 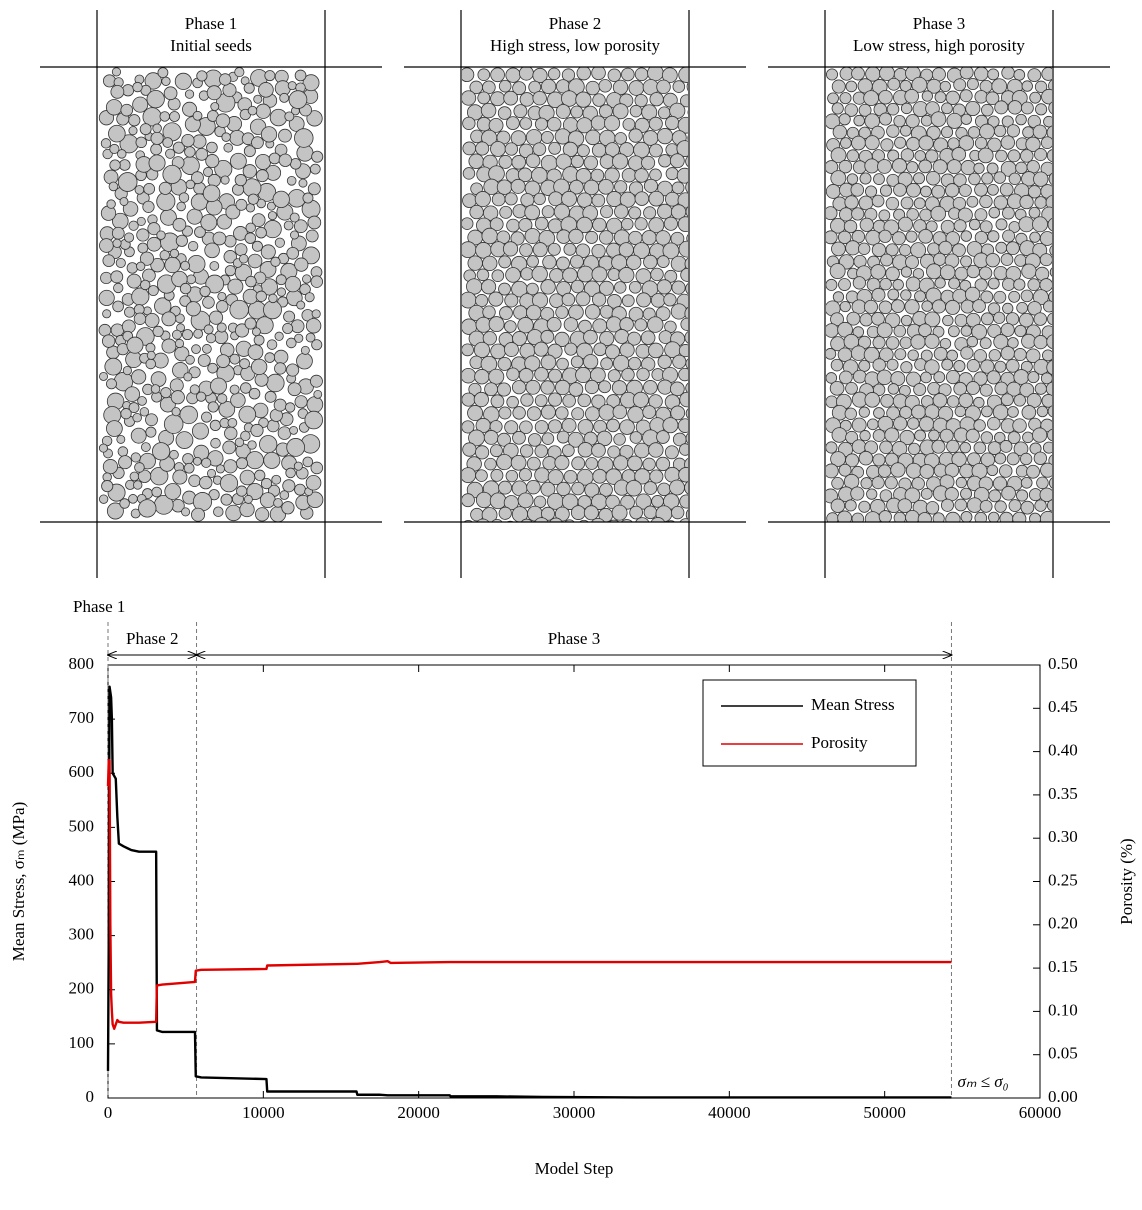 What do you see at coordinates (939, 45) in the screenshot?
I see `panel-subtitle: Low stress, high porosity` at bounding box center [939, 45].